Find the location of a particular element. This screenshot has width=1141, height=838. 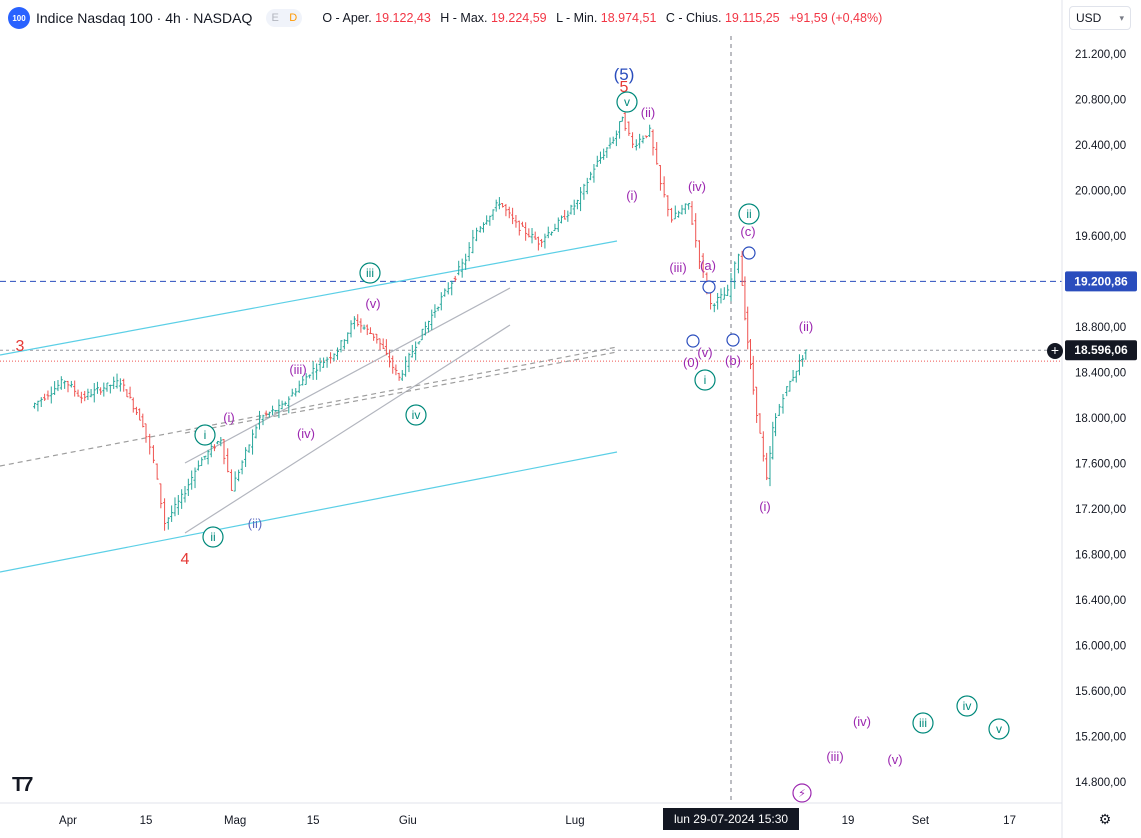

wave-label-iv: iv is located at coordinates (416, 415).